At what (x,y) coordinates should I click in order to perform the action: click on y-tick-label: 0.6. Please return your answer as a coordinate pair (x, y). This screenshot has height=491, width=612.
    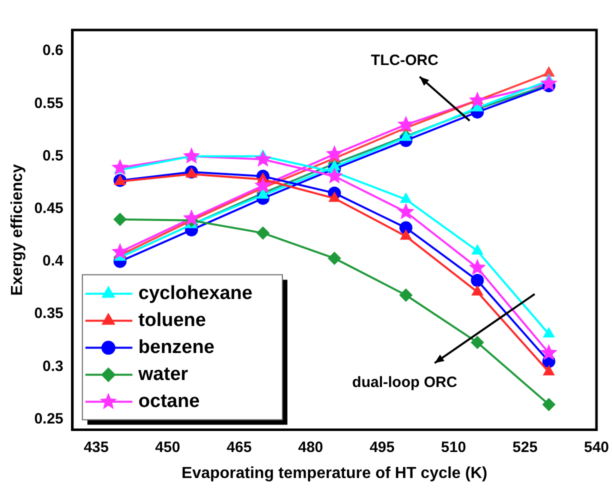
    Looking at the image, I should click on (53, 51).